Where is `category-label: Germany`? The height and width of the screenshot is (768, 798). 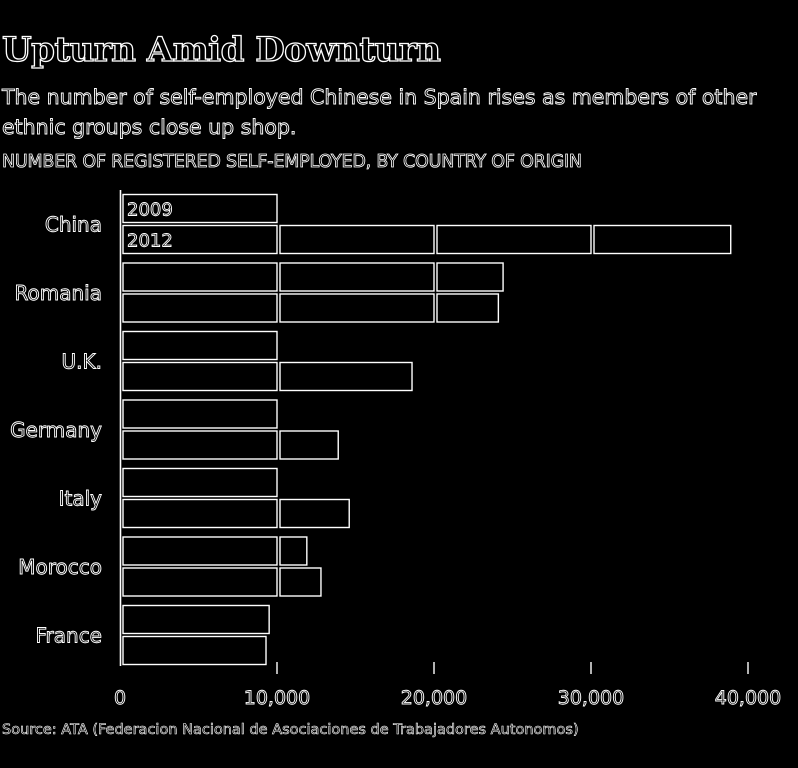 category-label: Germany is located at coordinates (56, 430).